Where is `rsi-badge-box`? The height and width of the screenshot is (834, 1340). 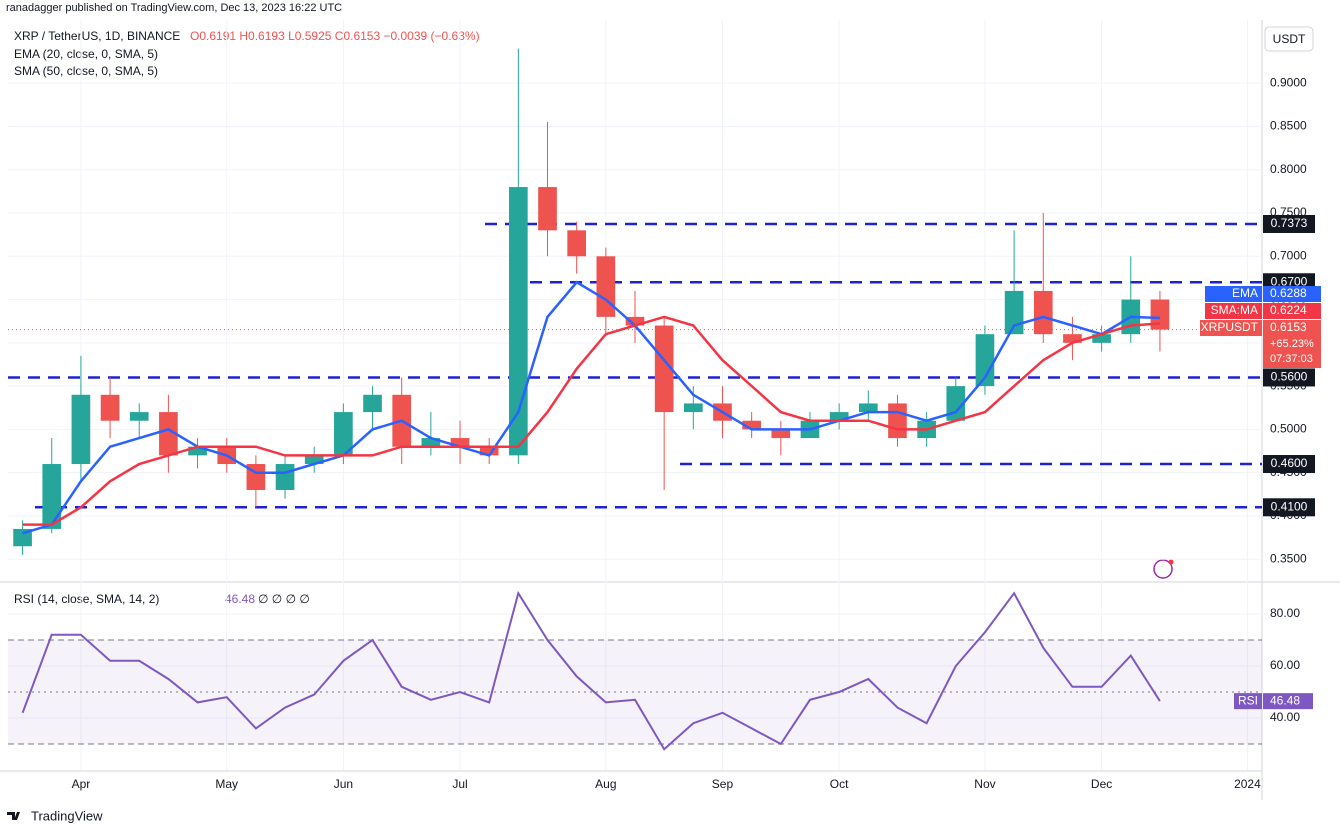
rsi-badge-box is located at coordinates (1288, 701).